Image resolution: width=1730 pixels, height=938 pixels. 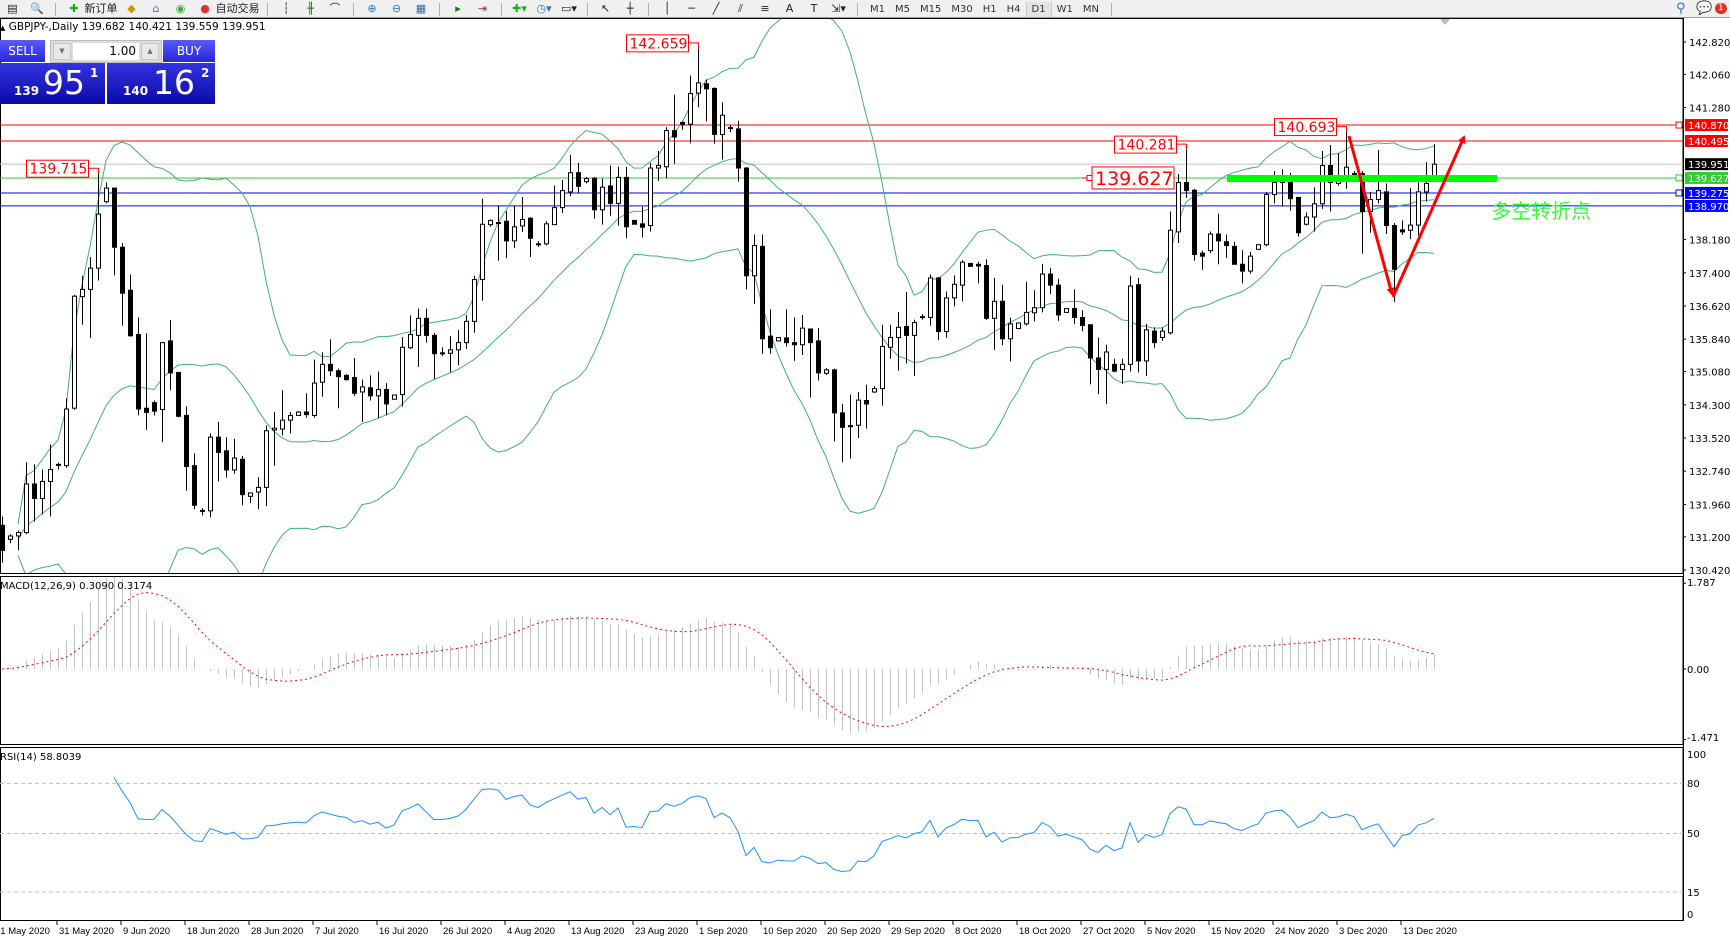 I want to click on candlestick-icon: ╫, so click(x=310, y=8).